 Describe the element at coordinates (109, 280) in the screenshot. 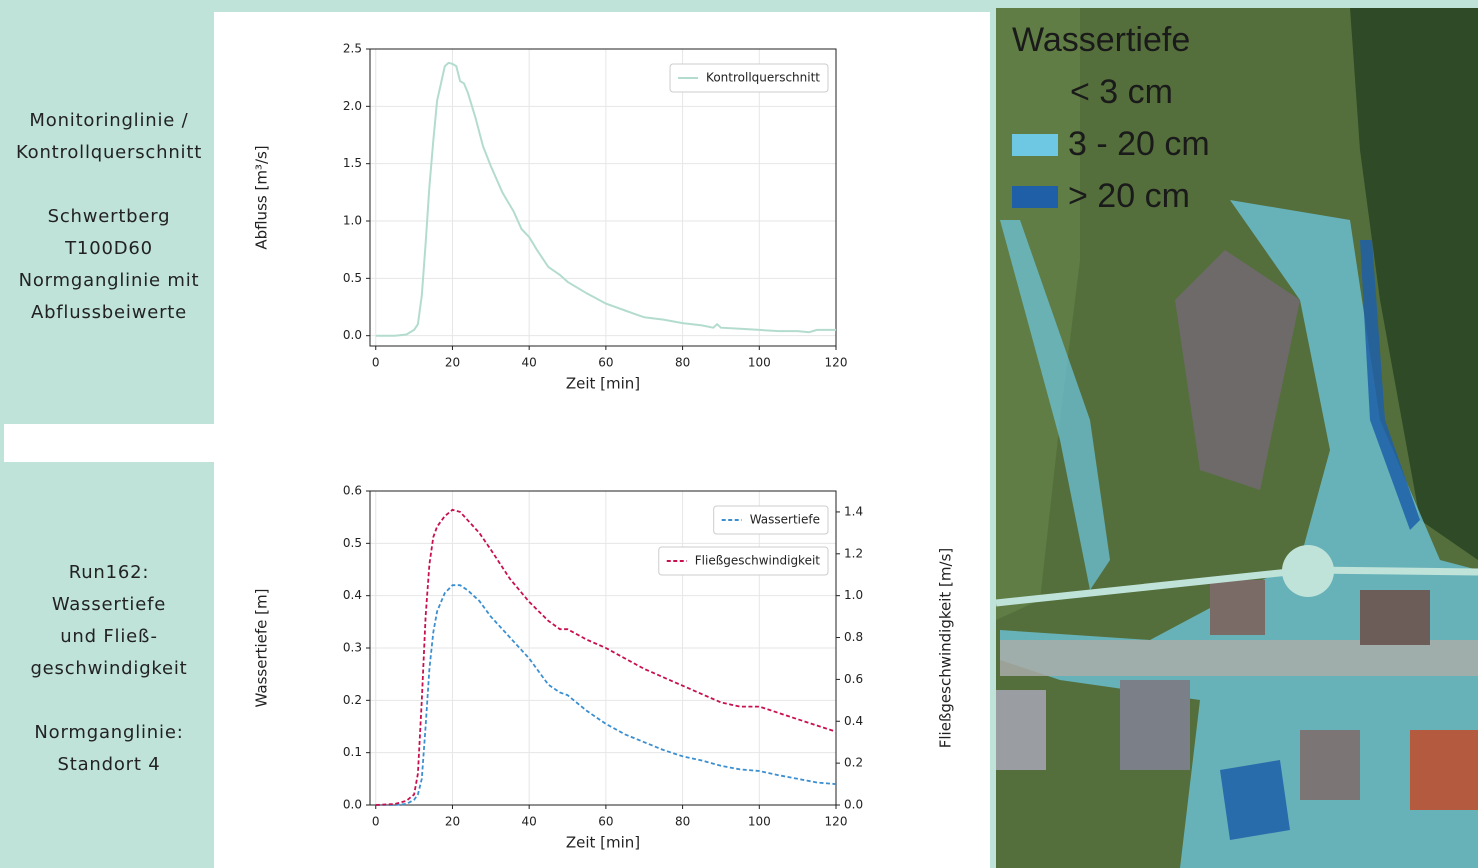

I see `panel-text: Normganglinie mit` at that location.